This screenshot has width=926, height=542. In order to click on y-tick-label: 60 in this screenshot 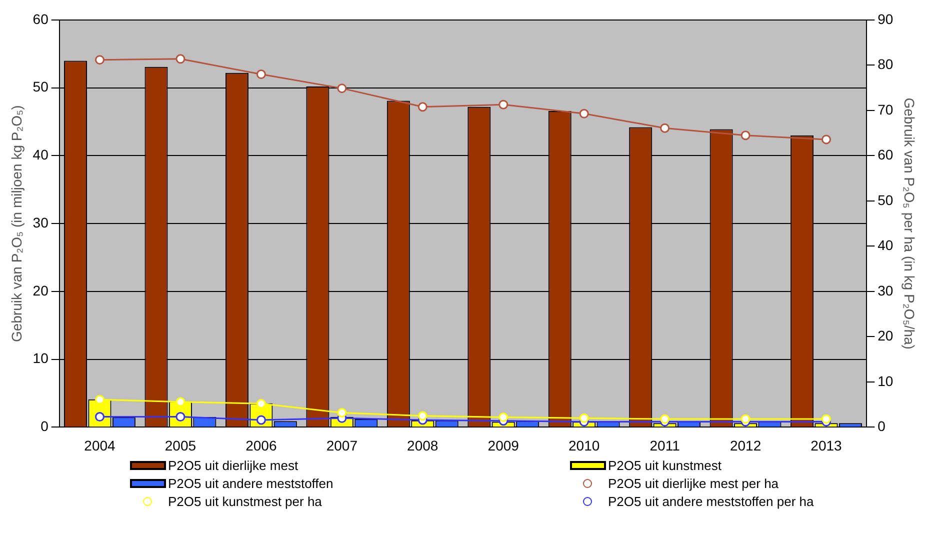, I will do `click(40, 18)`.